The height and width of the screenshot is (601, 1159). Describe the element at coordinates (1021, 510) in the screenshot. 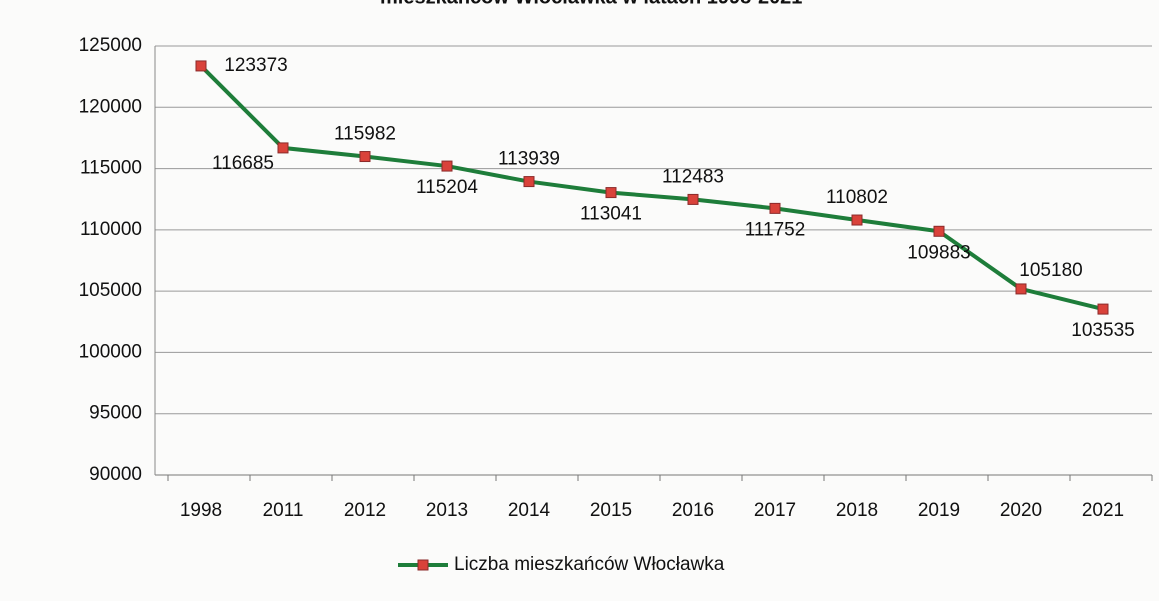

I see `x-tick-label: 2020` at that location.